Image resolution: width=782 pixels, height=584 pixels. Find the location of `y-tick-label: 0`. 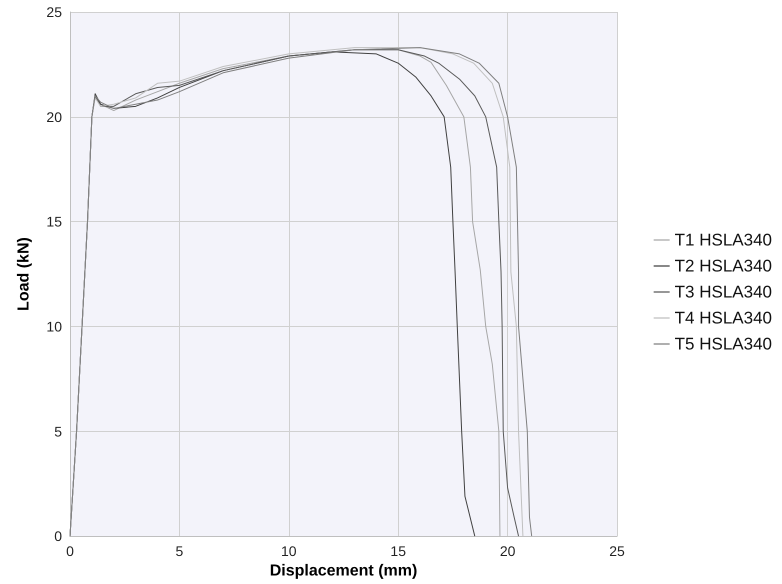

y-tick-label: 0 is located at coordinates (58, 536).